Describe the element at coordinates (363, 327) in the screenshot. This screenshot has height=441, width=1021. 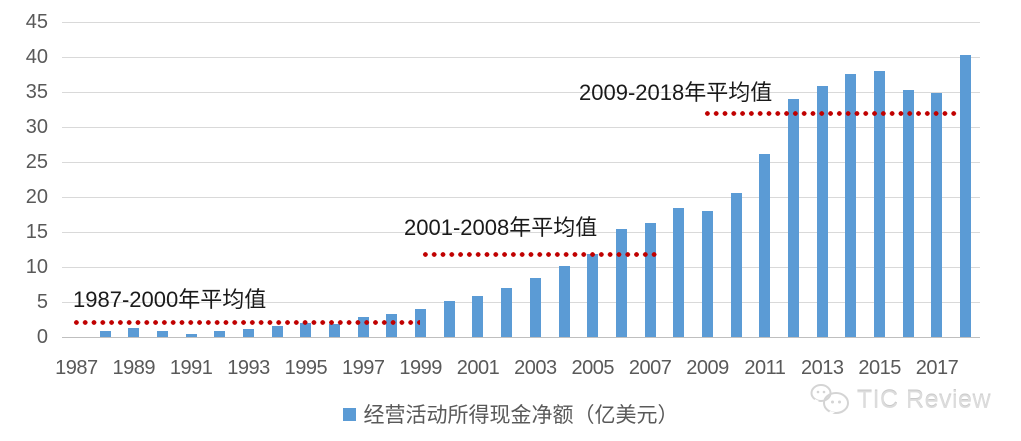
I see `bar-1997` at that location.